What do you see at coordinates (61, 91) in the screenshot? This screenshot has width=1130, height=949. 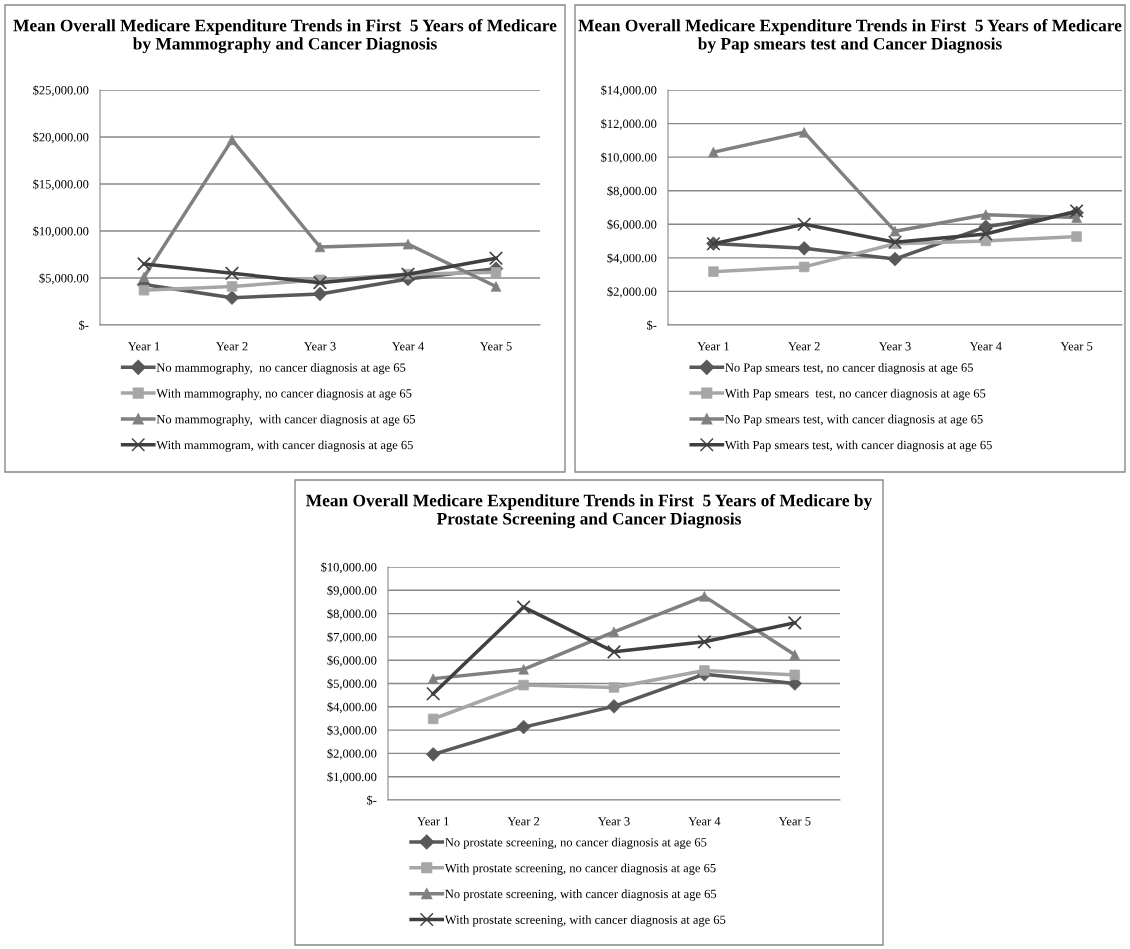 I see `y-tick-label: $25,000.00` at bounding box center [61, 91].